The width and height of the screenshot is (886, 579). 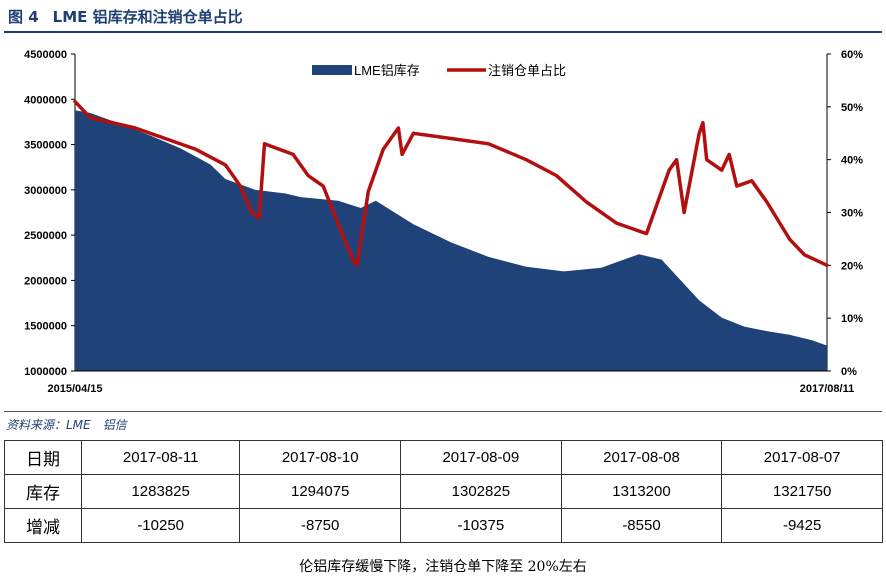 I want to click on table-cell: 1302825, so click(x=481, y=491).